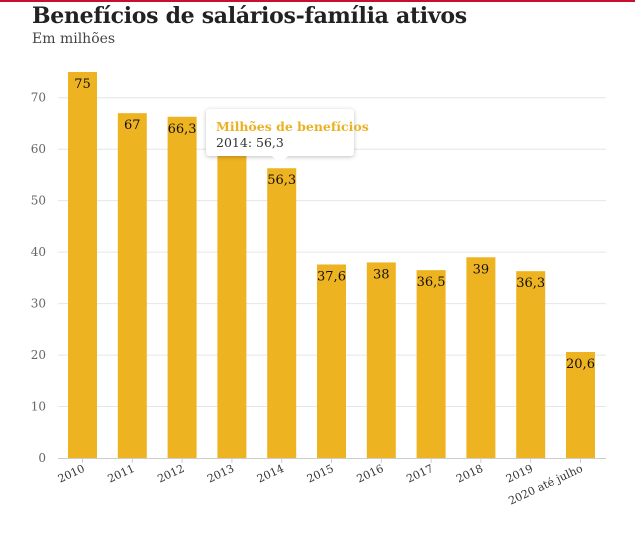 The image size is (635, 535). What do you see at coordinates (292, 126) in the screenshot?
I see `tooltip-title: Milhões de benefícios` at bounding box center [292, 126].